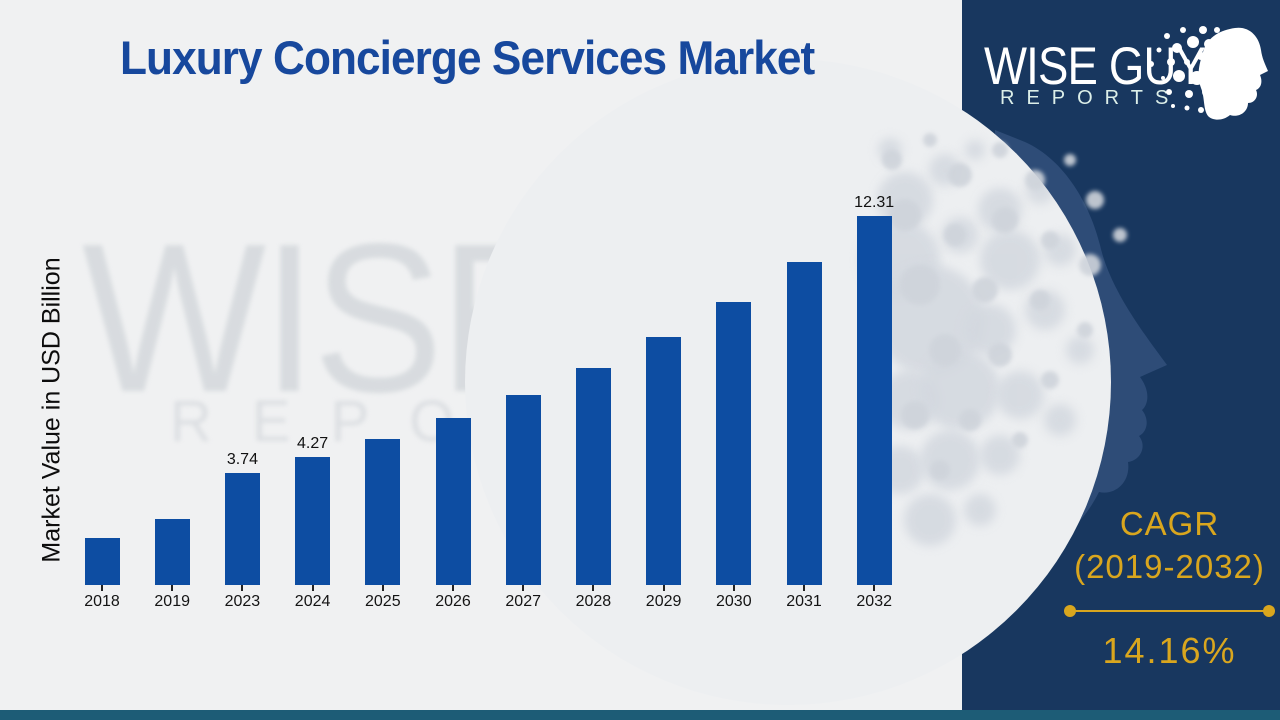  What do you see at coordinates (313, 521) in the screenshot?
I see `bar-2024` at bounding box center [313, 521].